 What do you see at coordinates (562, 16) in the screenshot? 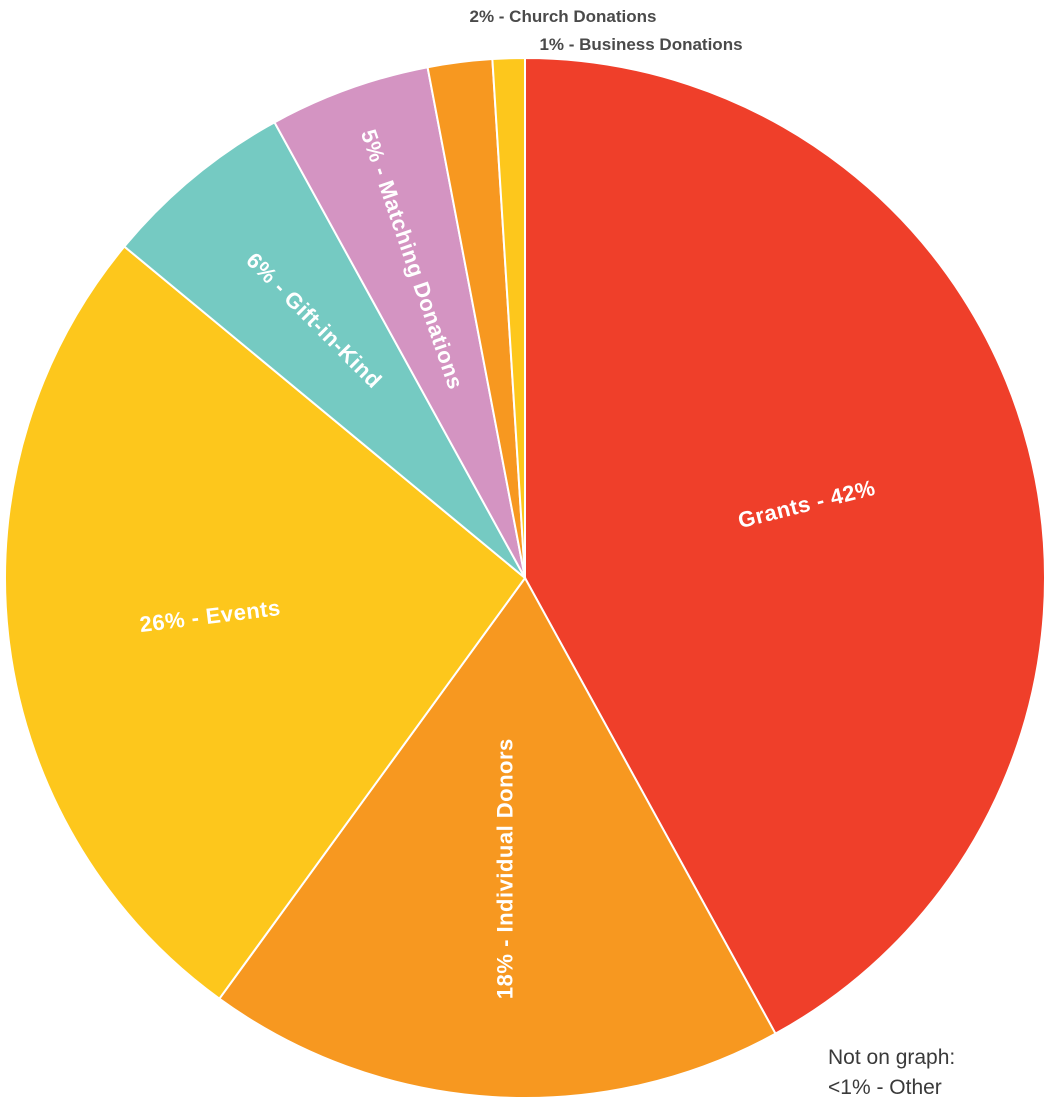
I see `slice-label-6: 2% - Church Donations` at bounding box center [562, 16].